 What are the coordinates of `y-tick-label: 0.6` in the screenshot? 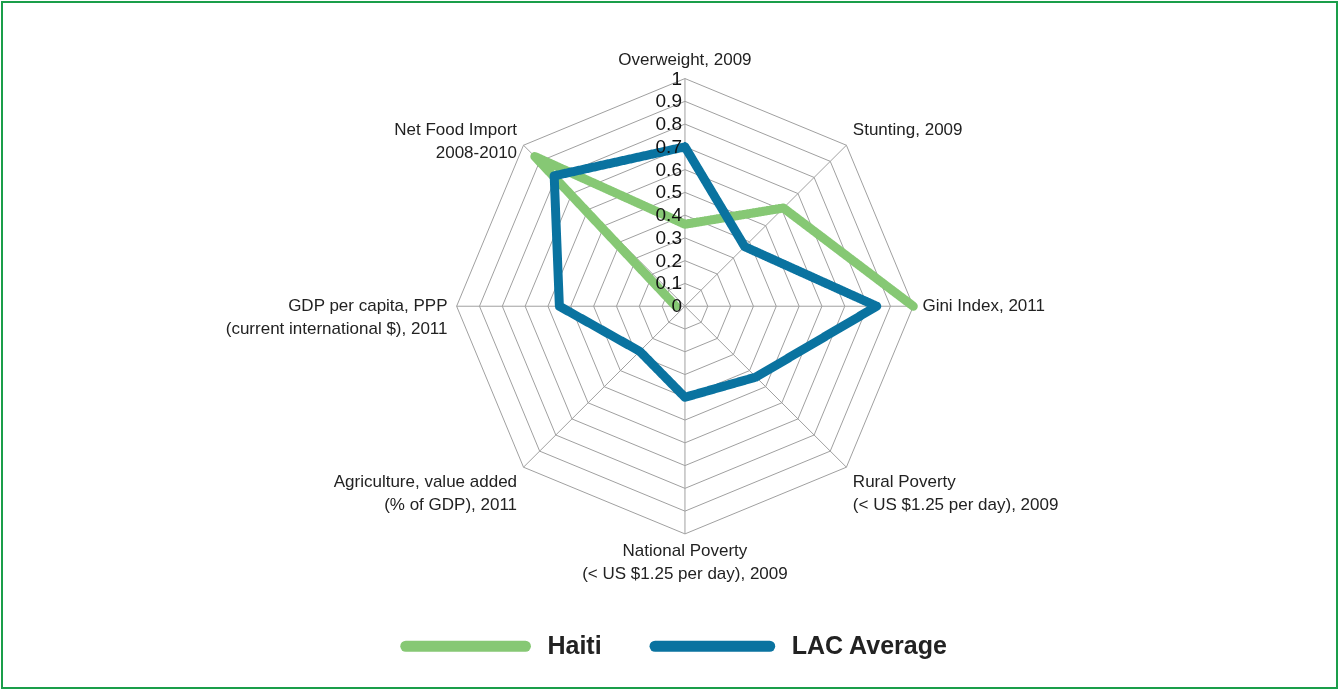 It's located at (668, 169).